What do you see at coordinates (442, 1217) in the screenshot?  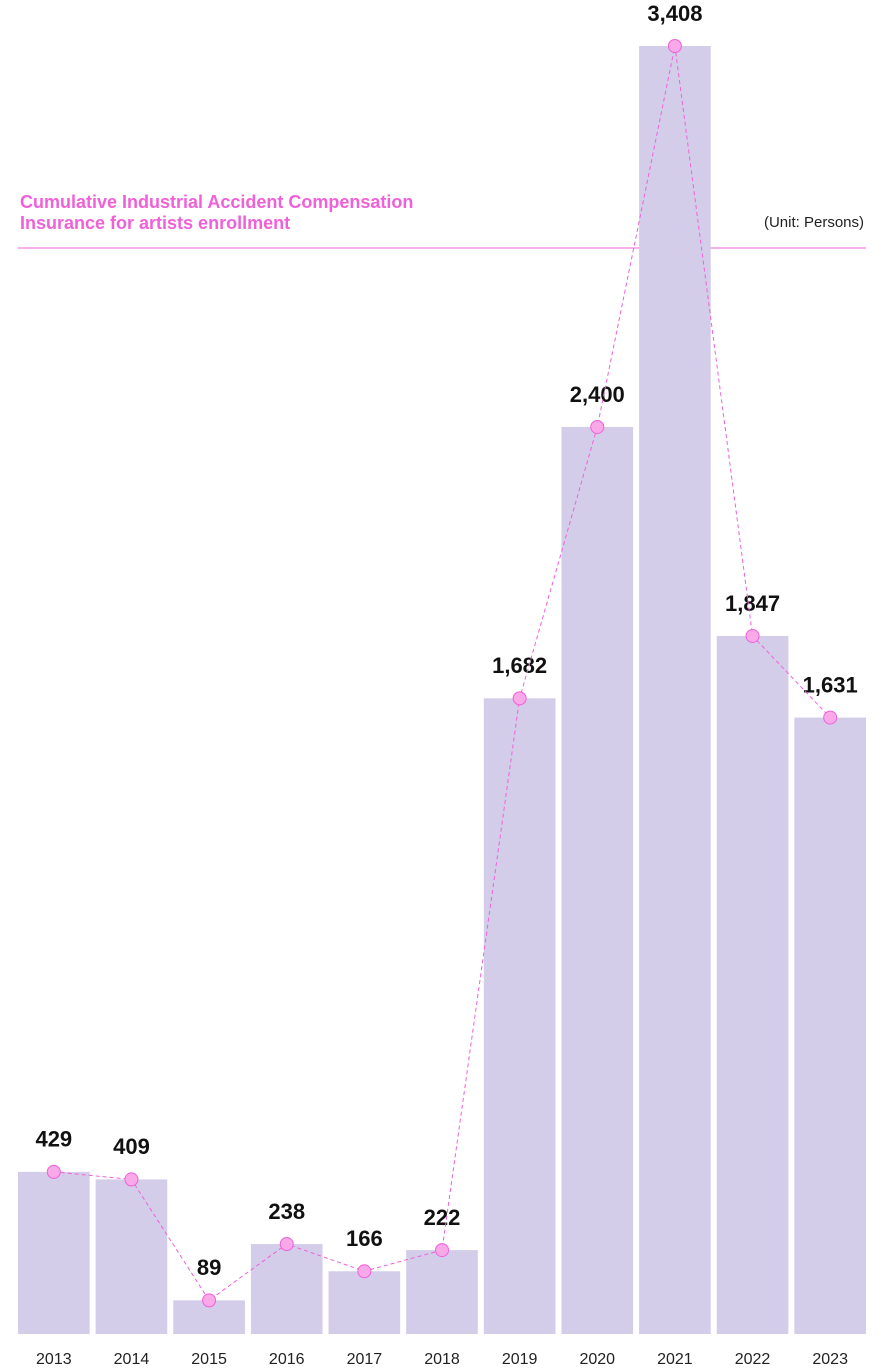 I see `value-label: 222` at bounding box center [442, 1217].